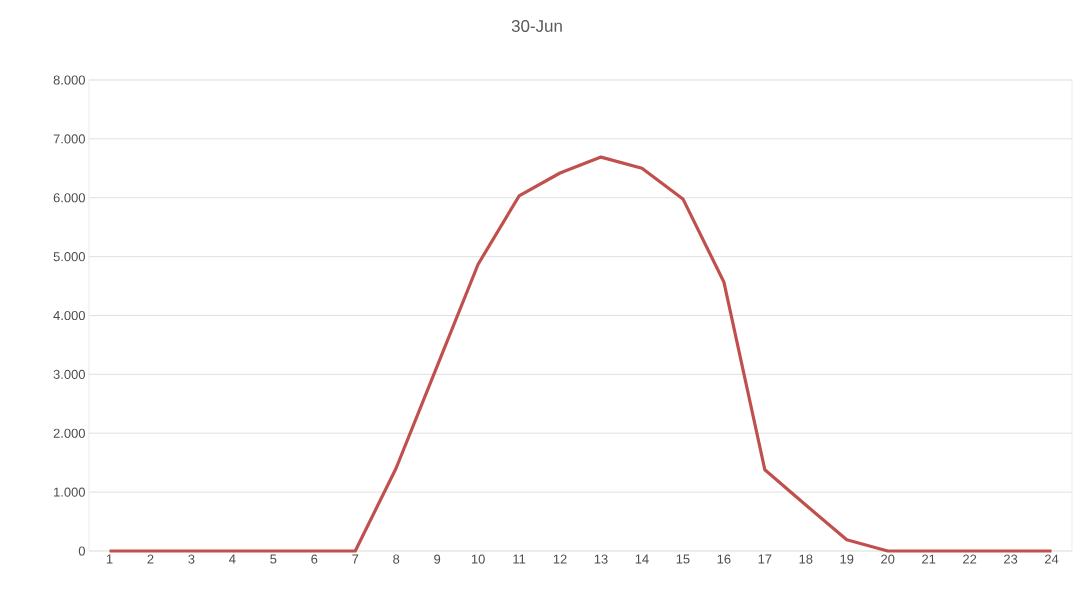  Describe the element at coordinates (560, 559) in the screenshot. I see `x-tick-label: 12` at that location.